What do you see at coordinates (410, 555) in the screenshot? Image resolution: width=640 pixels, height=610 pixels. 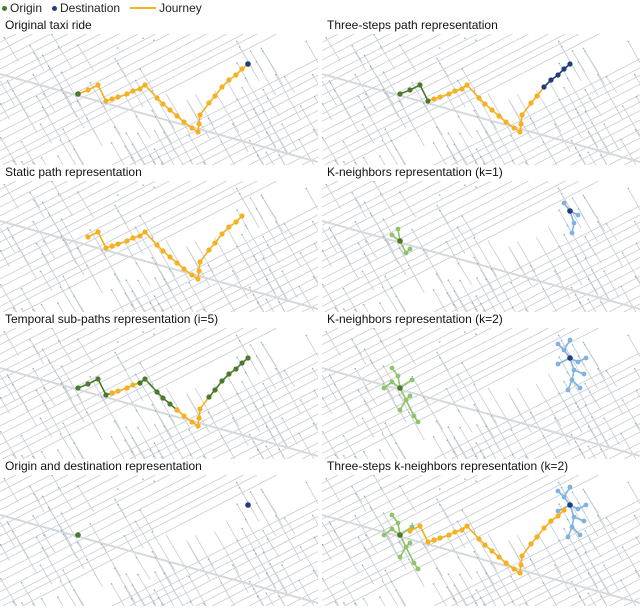 I see `origin-neighbors-edge` at bounding box center [410, 555].